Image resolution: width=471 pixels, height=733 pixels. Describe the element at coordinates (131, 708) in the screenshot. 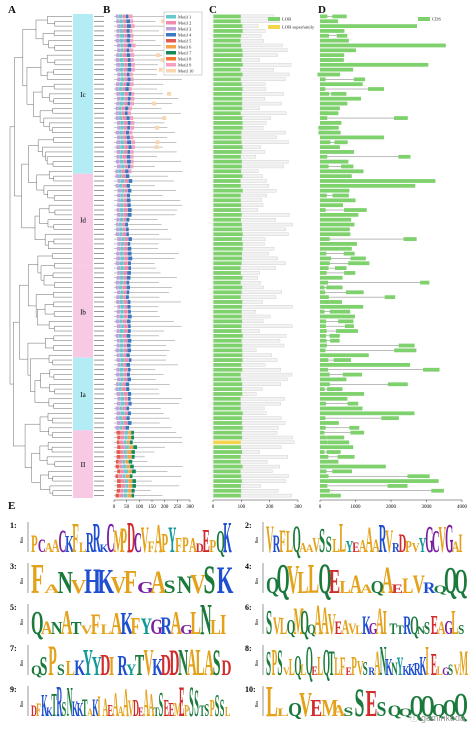

I see `logo-letter: V` at that location.